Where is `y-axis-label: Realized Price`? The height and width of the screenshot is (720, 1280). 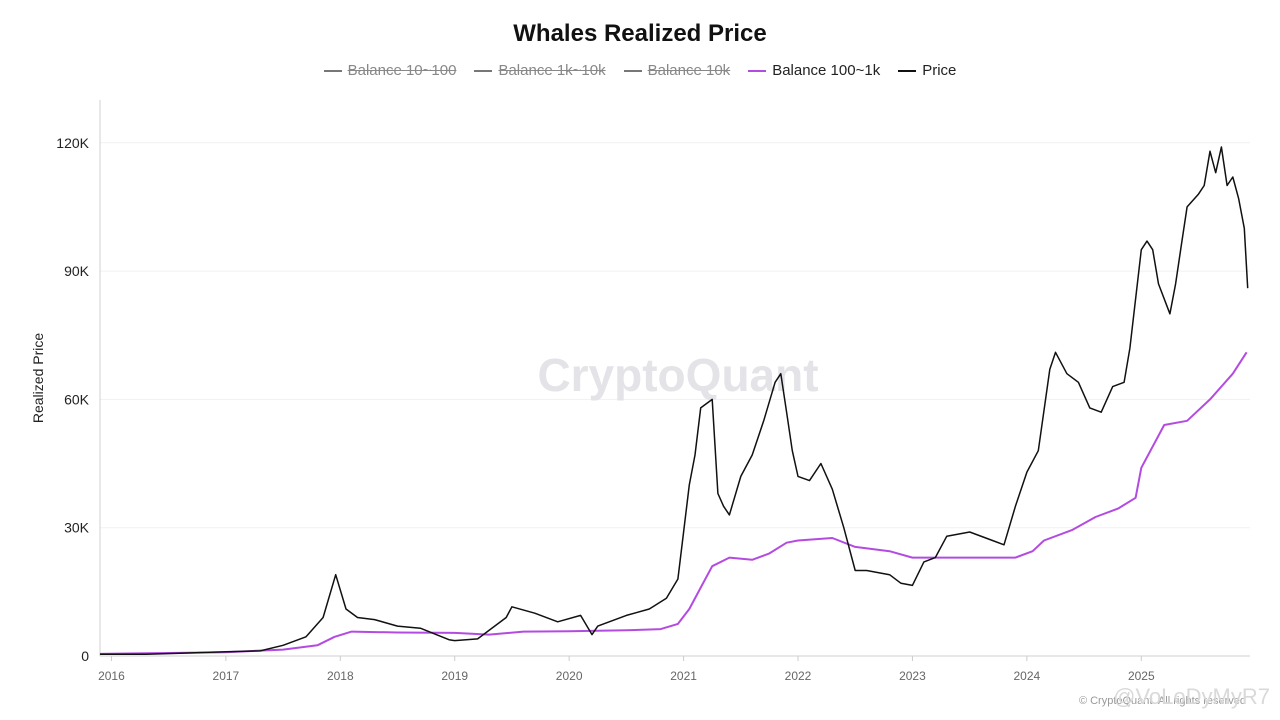 y-axis-label: Realized Price is located at coordinates (38, 378).